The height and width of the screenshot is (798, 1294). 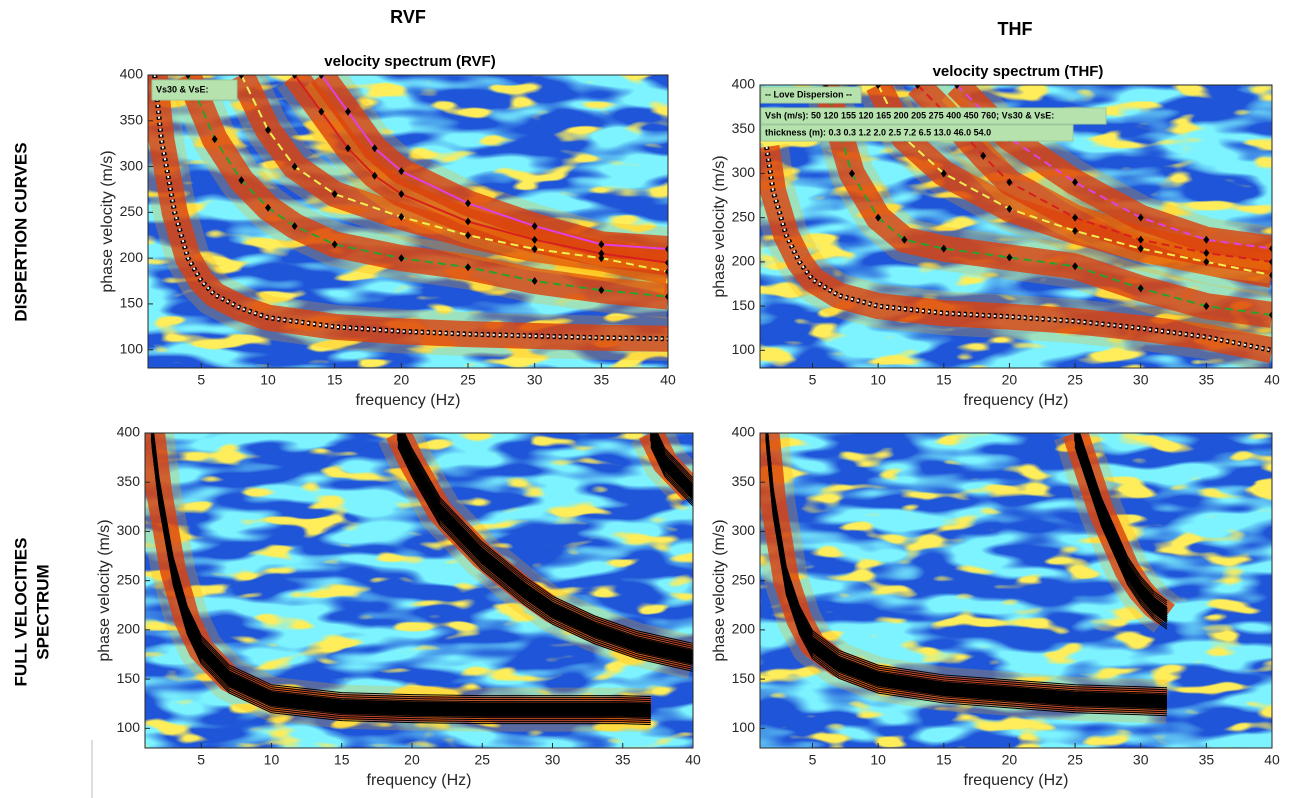 What do you see at coordinates (182, 89) in the screenshot?
I see `annotation: Vs30 & VsE:` at bounding box center [182, 89].